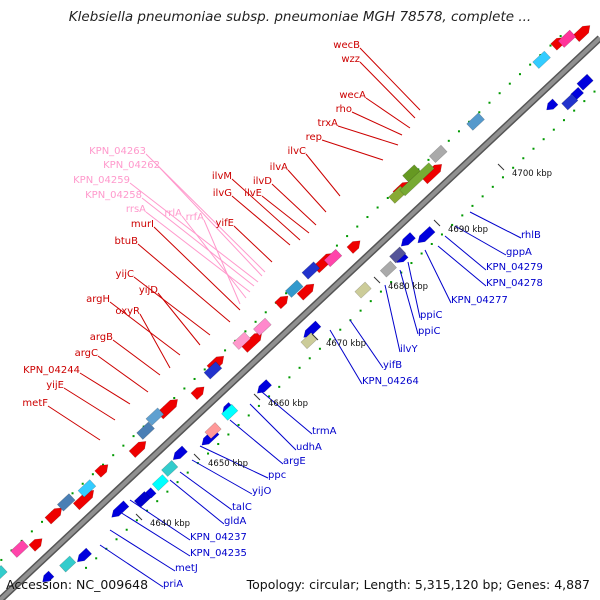 This screenshot has height=600, width=600. What do you see at coordinates (324, 431) in the screenshot?
I see `reverse-gene-label: trmA` at bounding box center [324, 431].